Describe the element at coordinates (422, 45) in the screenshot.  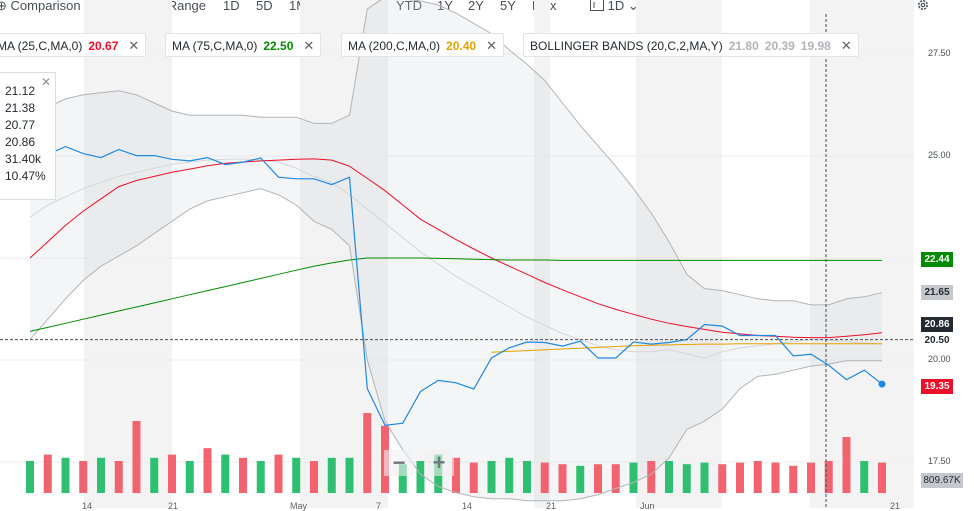
I see `ma200-legend: MA (200,C,MA,0) 20.40 ✕` at that location.